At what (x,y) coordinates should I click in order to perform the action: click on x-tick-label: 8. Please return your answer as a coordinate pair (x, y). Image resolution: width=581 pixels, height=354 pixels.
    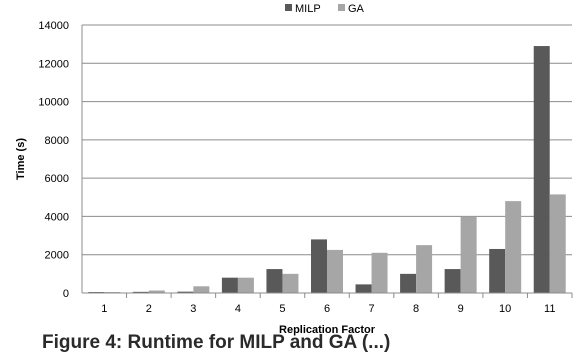
    Looking at the image, I should click on (416, 309).